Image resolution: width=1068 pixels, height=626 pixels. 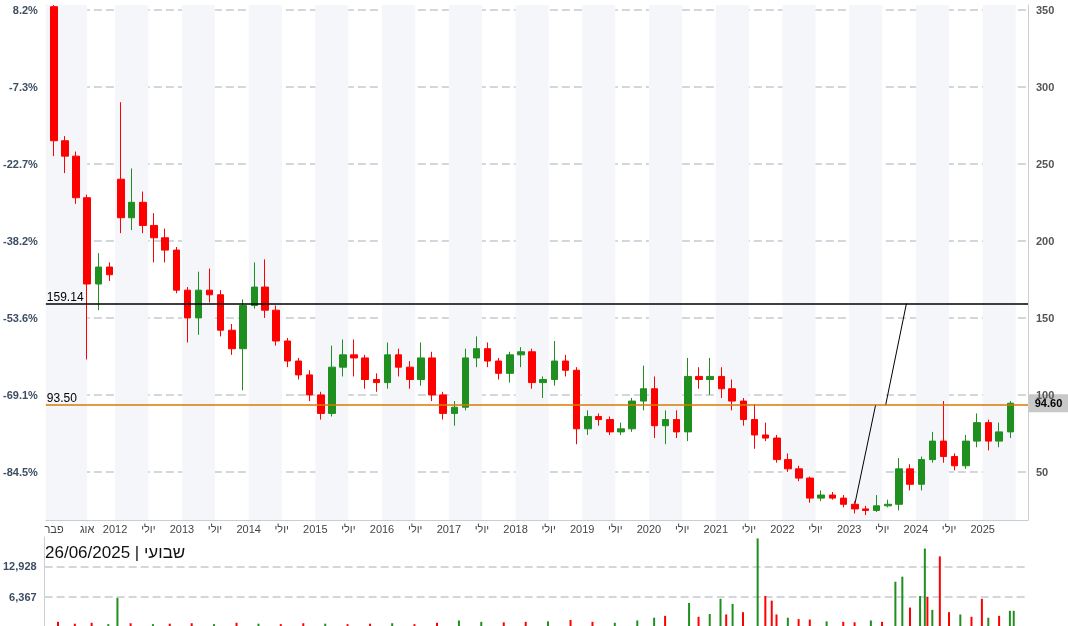 I want to click on x-tick-label: פבר, so click(x=54, y=528).